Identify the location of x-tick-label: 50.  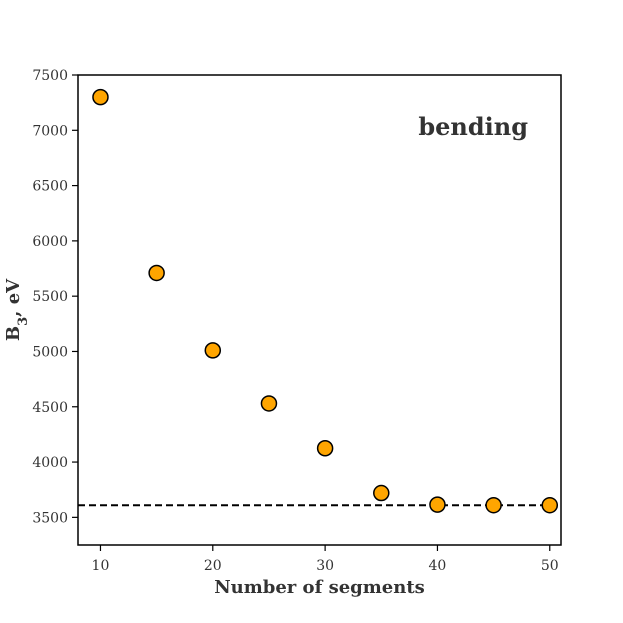
(550, 566).